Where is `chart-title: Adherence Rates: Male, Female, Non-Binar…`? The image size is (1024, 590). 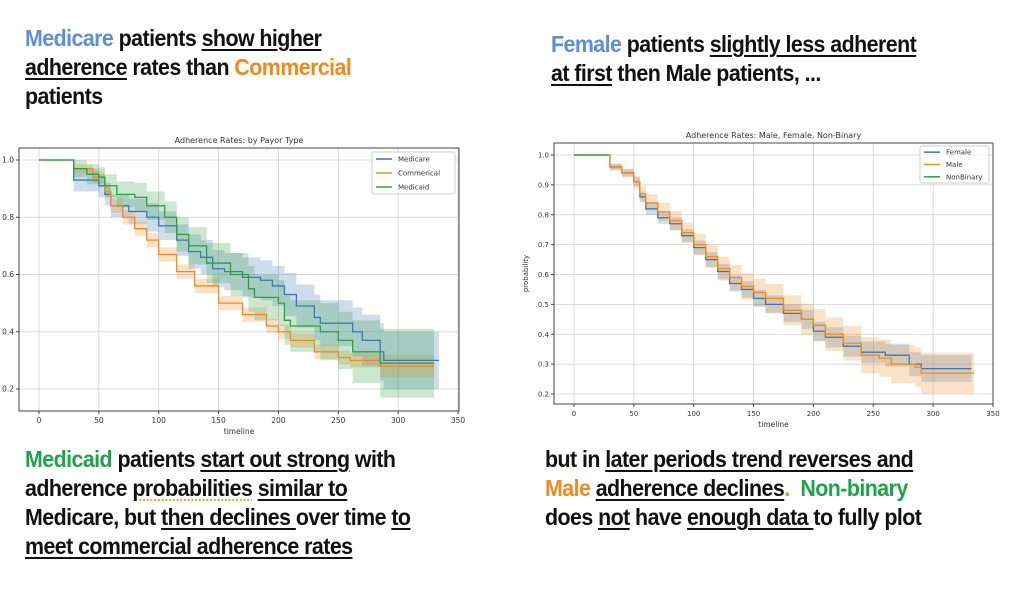 chart-title: Adherence Rates: Male, Female, Non-Binar… is located at coordinates (774, 135).